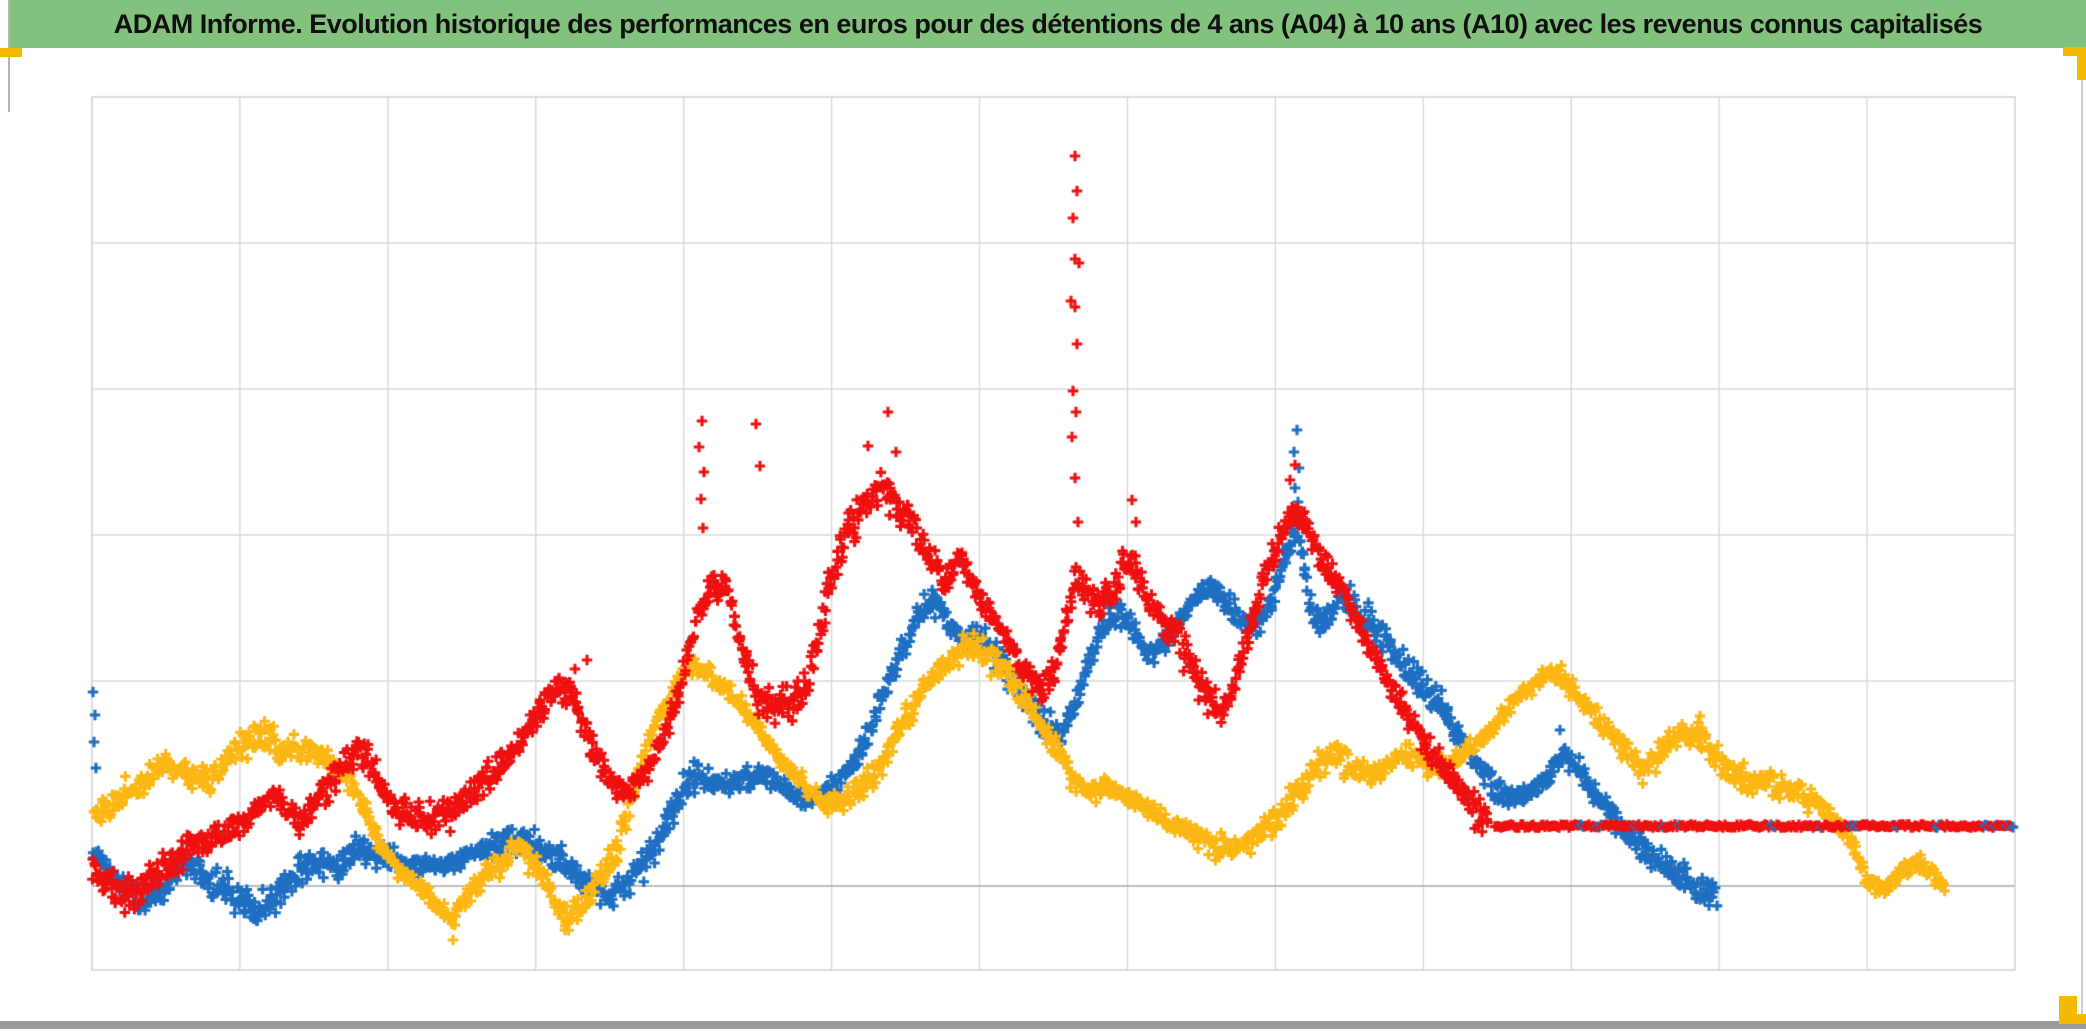  Describe the element at coordinates (2074, 51) in the screenshot. I see `capture-corner-top-right-h-icon` at that location.